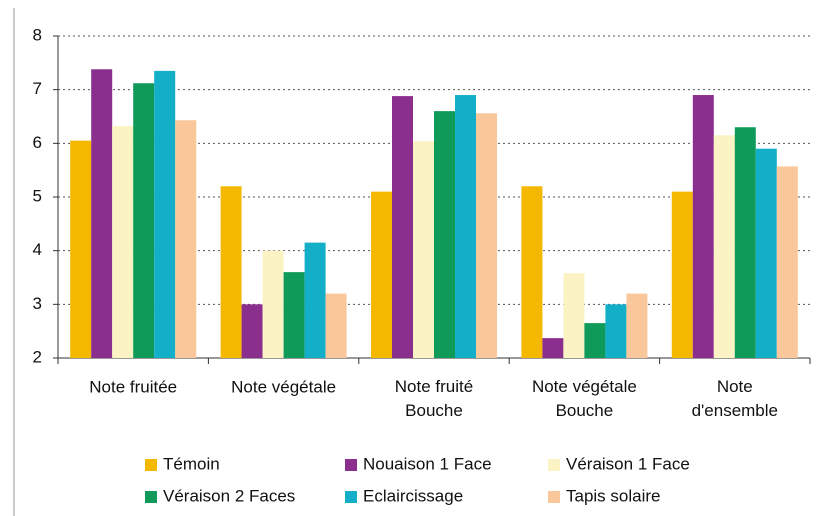 The width and height of the screenshot is (818, 516). Describe the element at coordinates (434, 398) in the screenshot. I see `x-tick-label: Note fruité Bouche` at that location.